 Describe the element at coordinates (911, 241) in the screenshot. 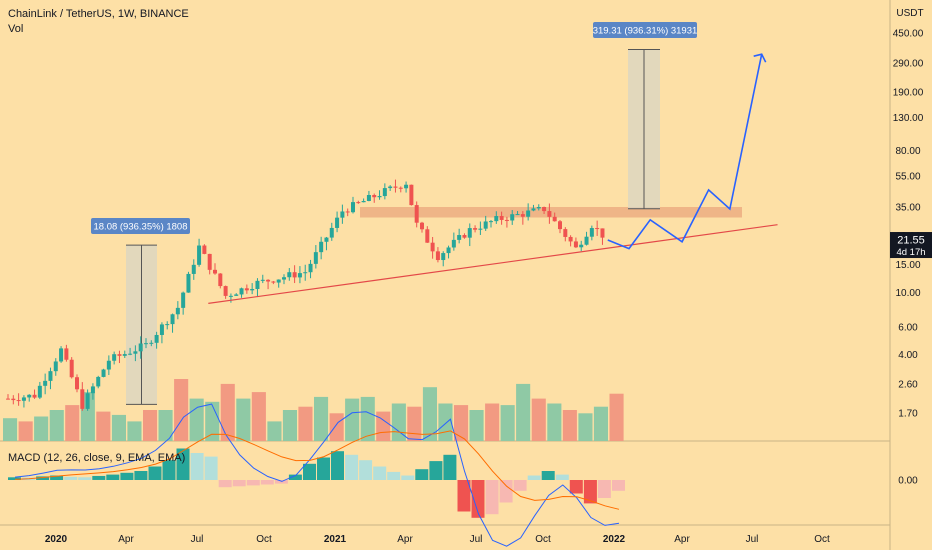

I see `current-price-label: 21.55` at that location.